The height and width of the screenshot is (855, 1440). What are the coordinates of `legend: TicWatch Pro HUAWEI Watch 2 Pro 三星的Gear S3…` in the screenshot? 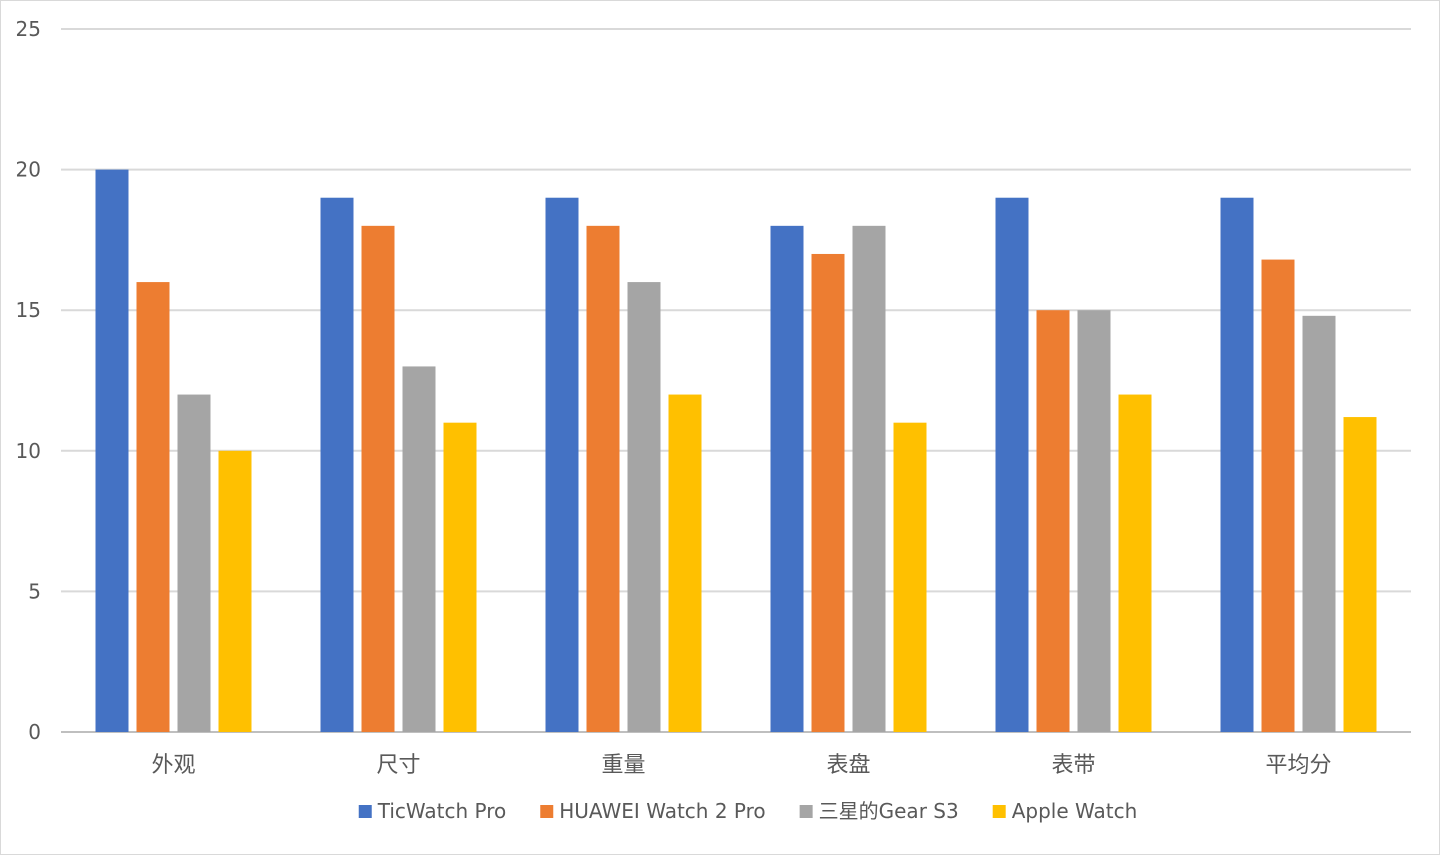 It's located at (748, 811).